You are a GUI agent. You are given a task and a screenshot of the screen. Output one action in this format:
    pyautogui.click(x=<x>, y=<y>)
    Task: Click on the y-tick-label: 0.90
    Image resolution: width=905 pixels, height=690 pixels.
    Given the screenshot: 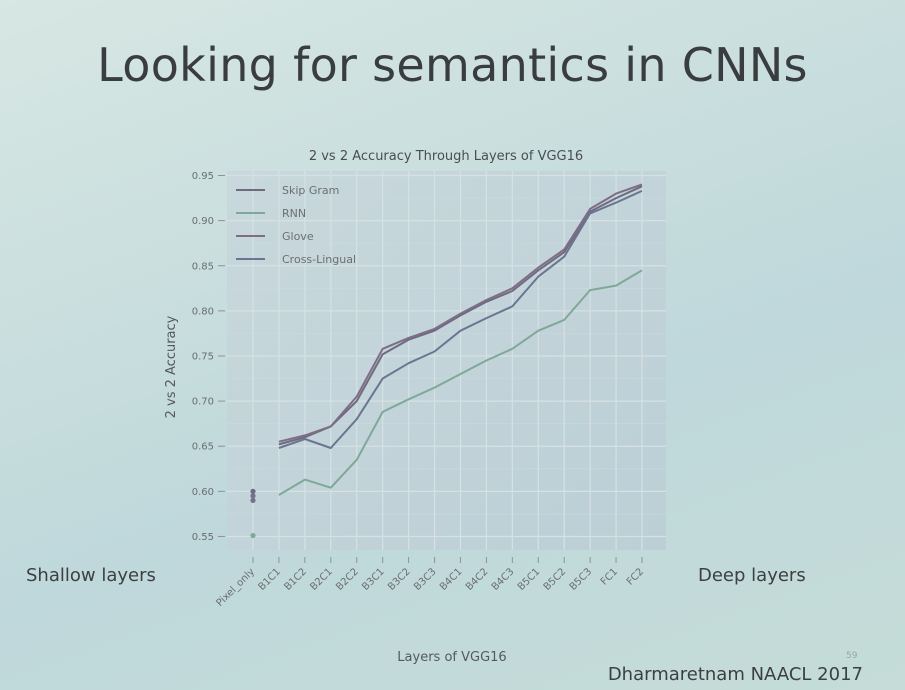 What is the action you would take?
    pyautogui.click(x=203, y=221)
    